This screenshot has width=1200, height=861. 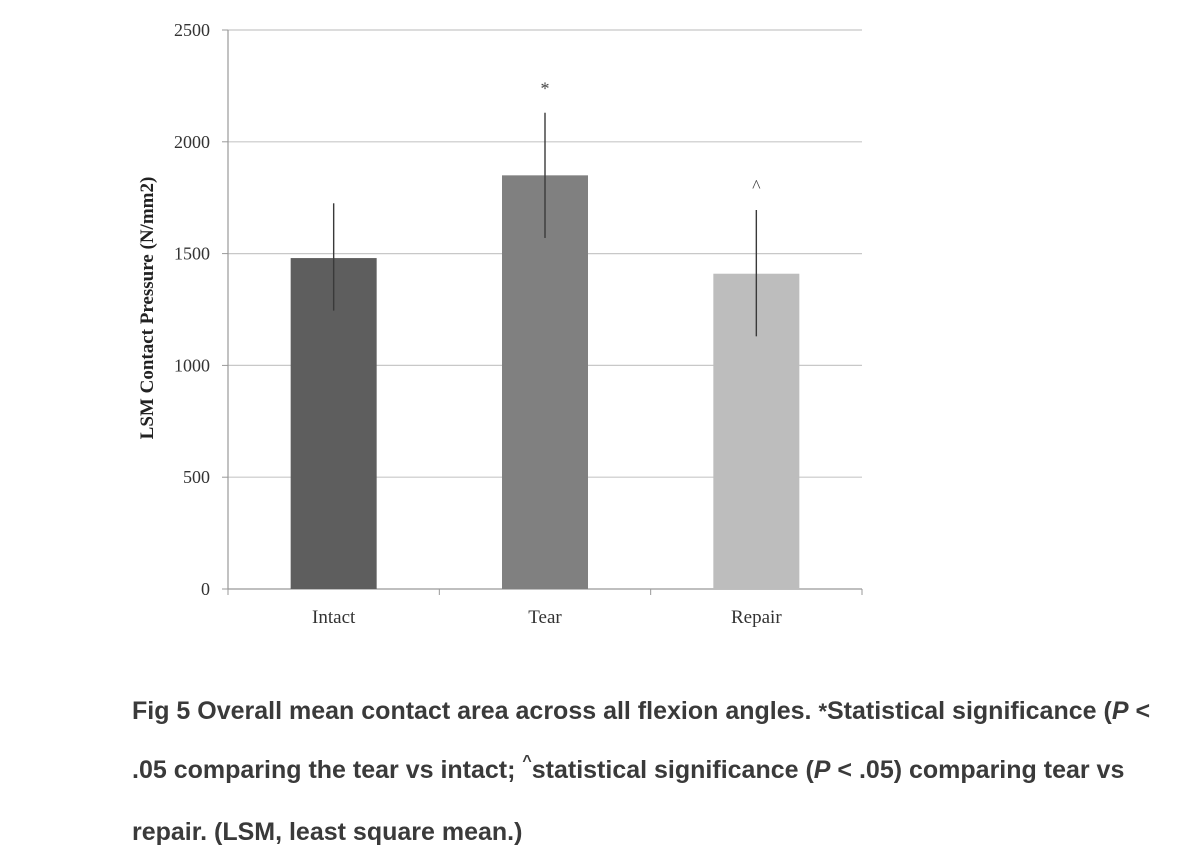 What do you see at coordinates (672, 770) in the screenshot?
I see `caption-text-3: statistical significance (` at bounding box center [672, 770].